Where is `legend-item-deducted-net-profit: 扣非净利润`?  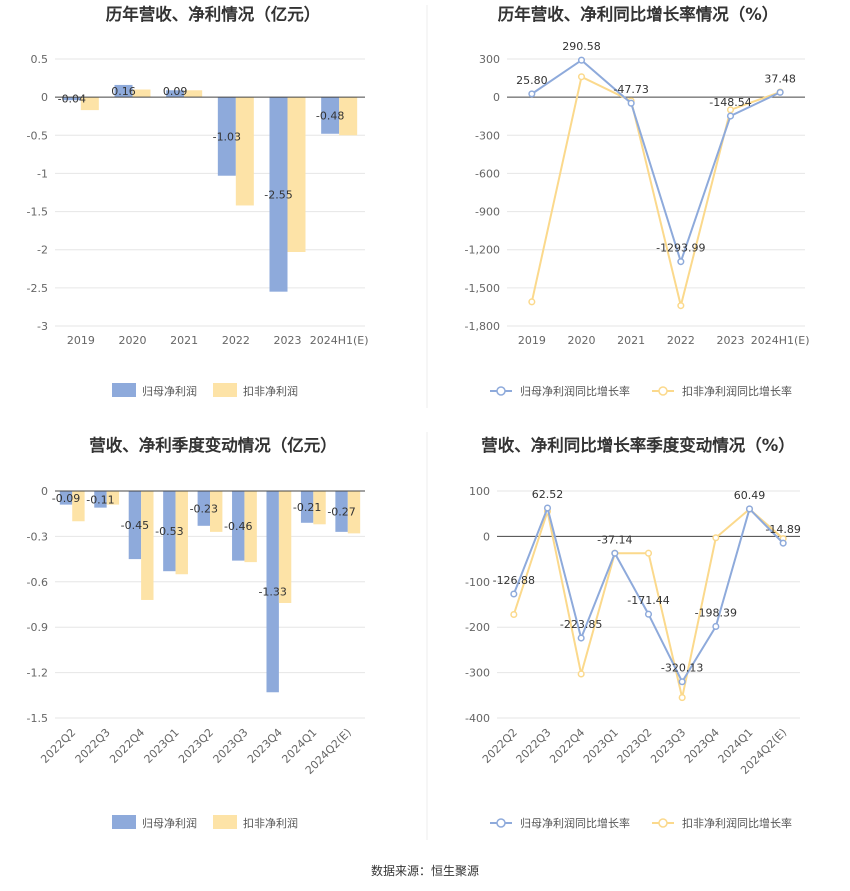 legend-item-deducted-net-profit: 扣非净利润 is located at coordinates (255, 822).